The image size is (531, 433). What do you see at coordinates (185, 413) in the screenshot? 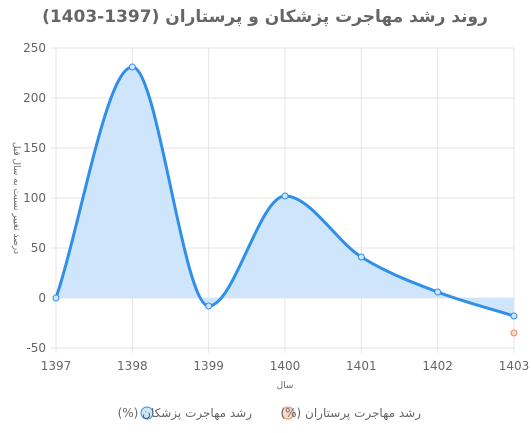
I see `legend-label: (%) رشد مهاجرت پزشکان` at bounding box center [185, 413].